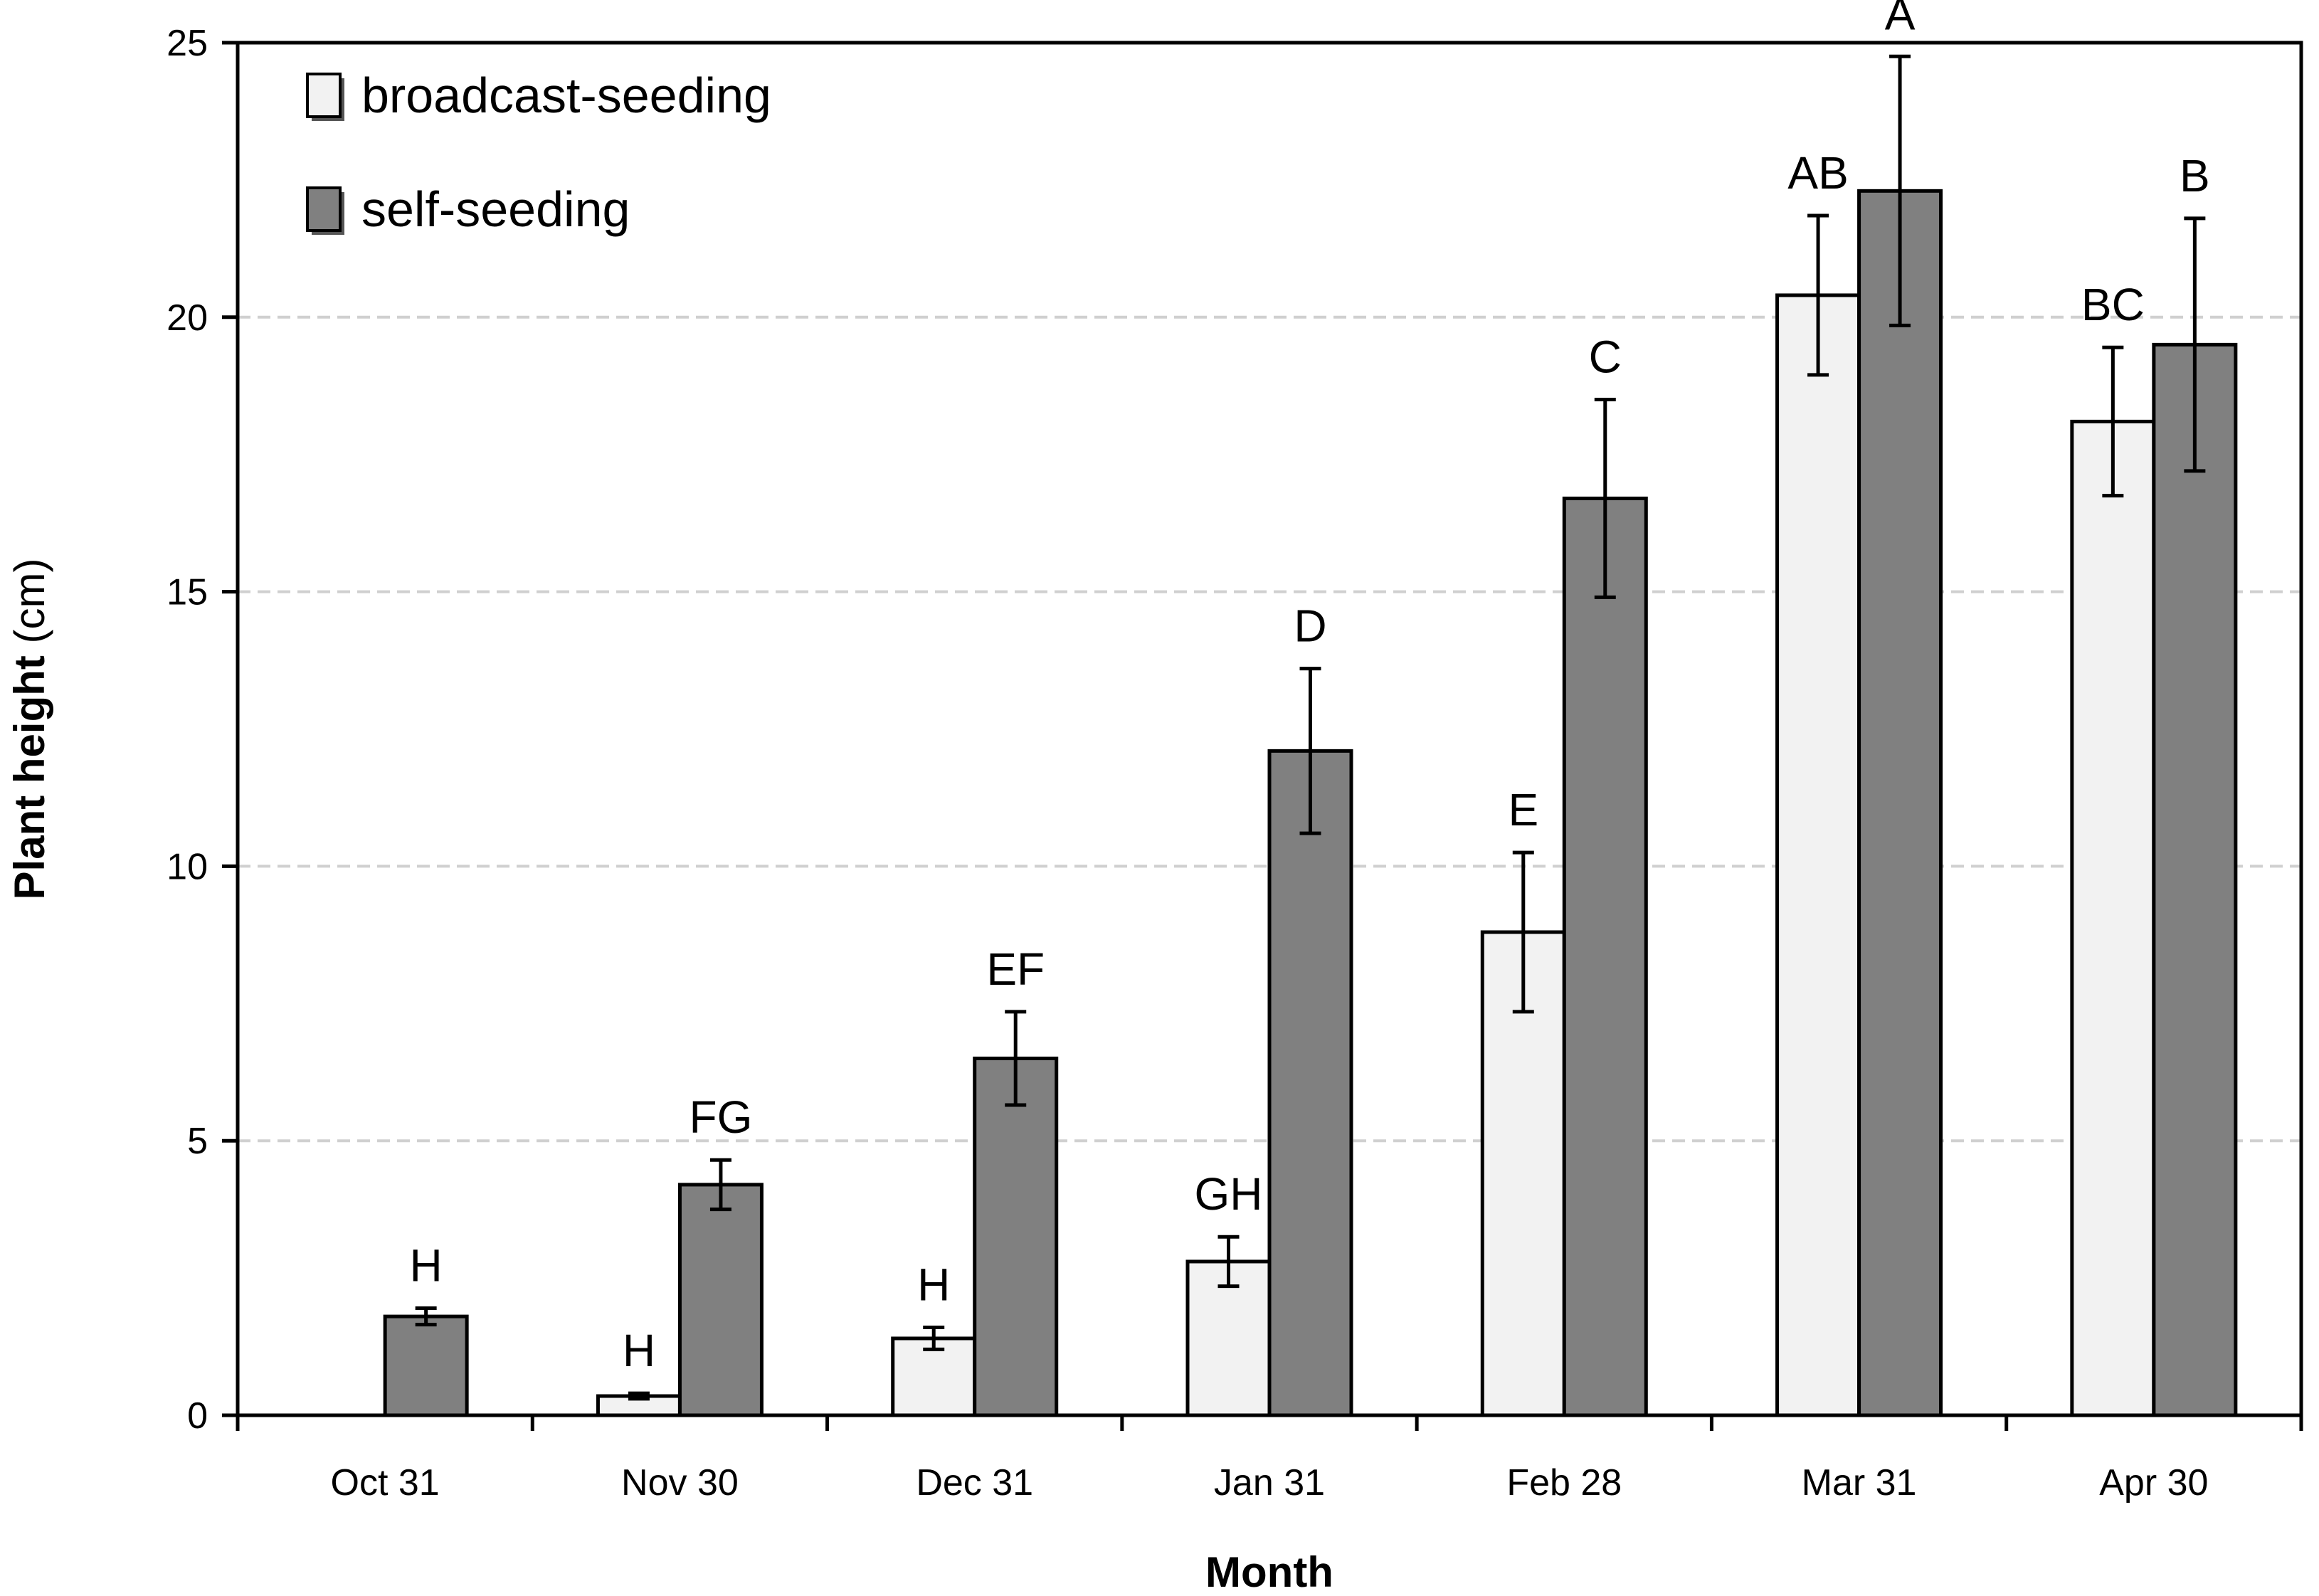  Describe the element at coordinates (680, 1483) in the screenshot. I see `x-tick-label-1: Nov 30` at that location.